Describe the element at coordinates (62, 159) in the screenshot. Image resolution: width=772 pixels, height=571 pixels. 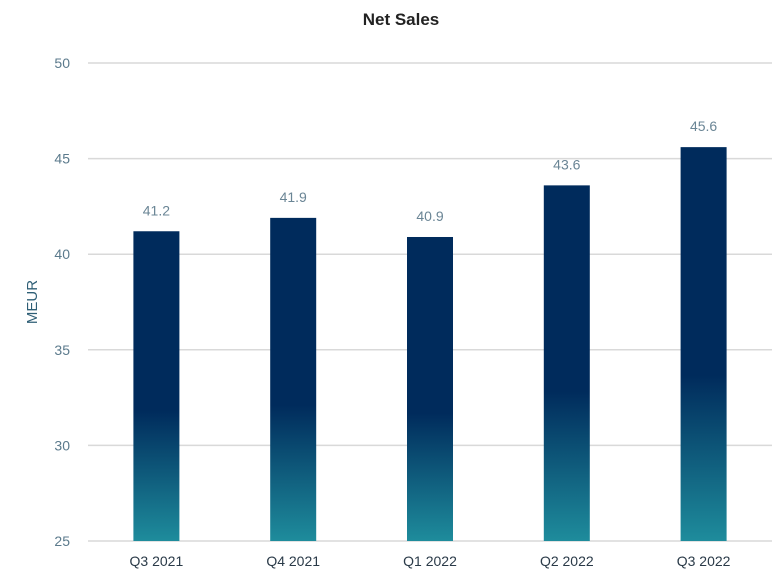
I see `y-tick-label: 45` at that location.